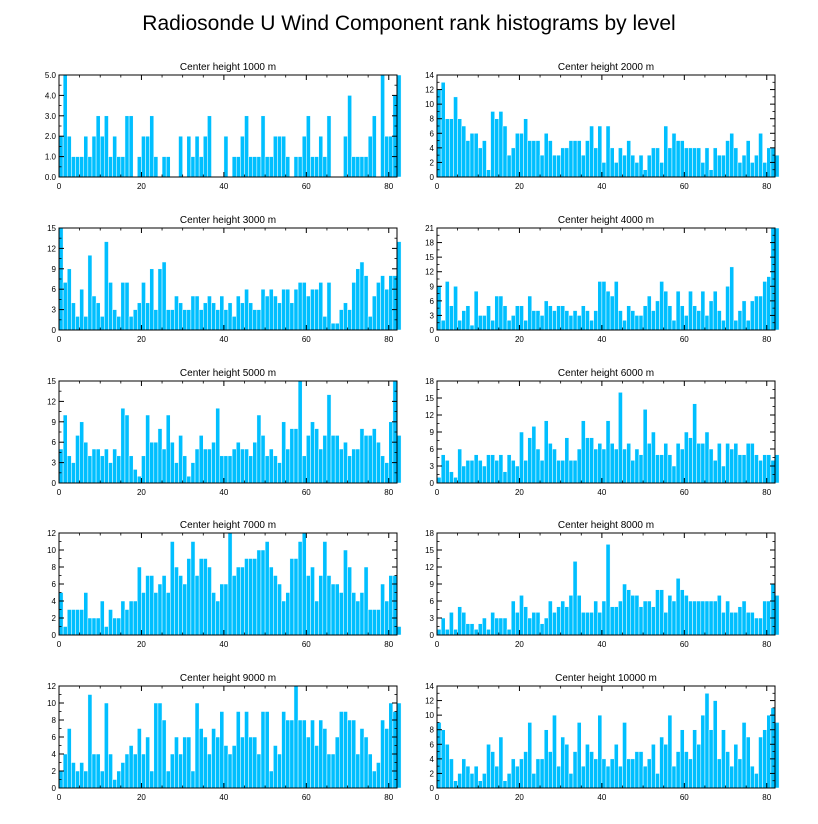  What do you see at coordinates (54, 601) in the screenshot?
I see `y-tick-label: 4` at bounding box center [54, 601].